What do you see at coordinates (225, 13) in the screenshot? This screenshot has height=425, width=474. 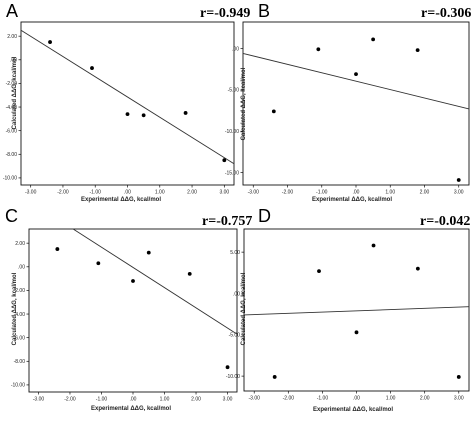 I see `correlation-label: r=-0.949` at bounding box center [225, 13].